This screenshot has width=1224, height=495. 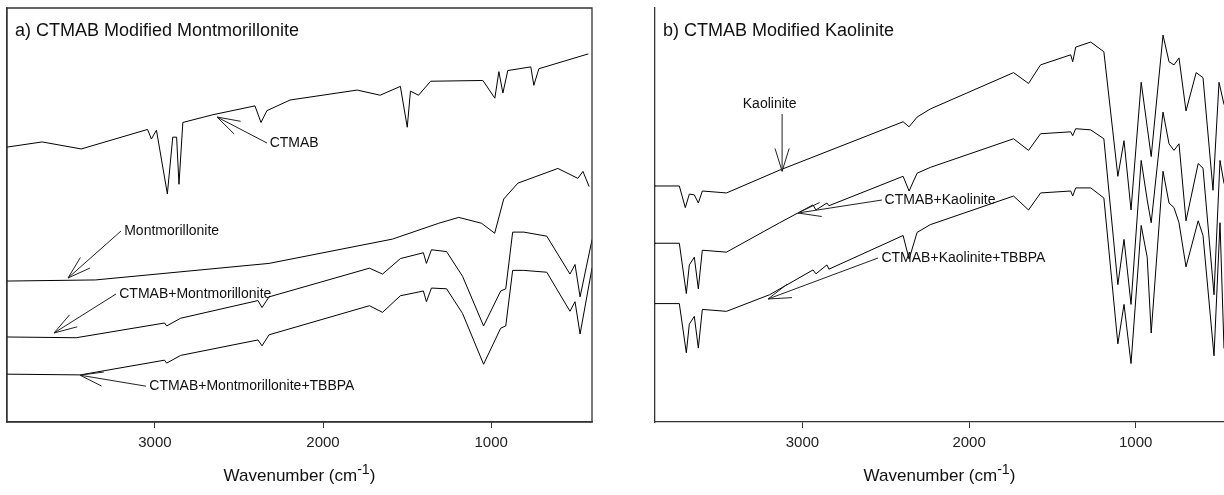 What do you see at coordinates (172, 230) in the screenshot?
I see `annotation: Montmorillonite` at bounding box center [172, 230].